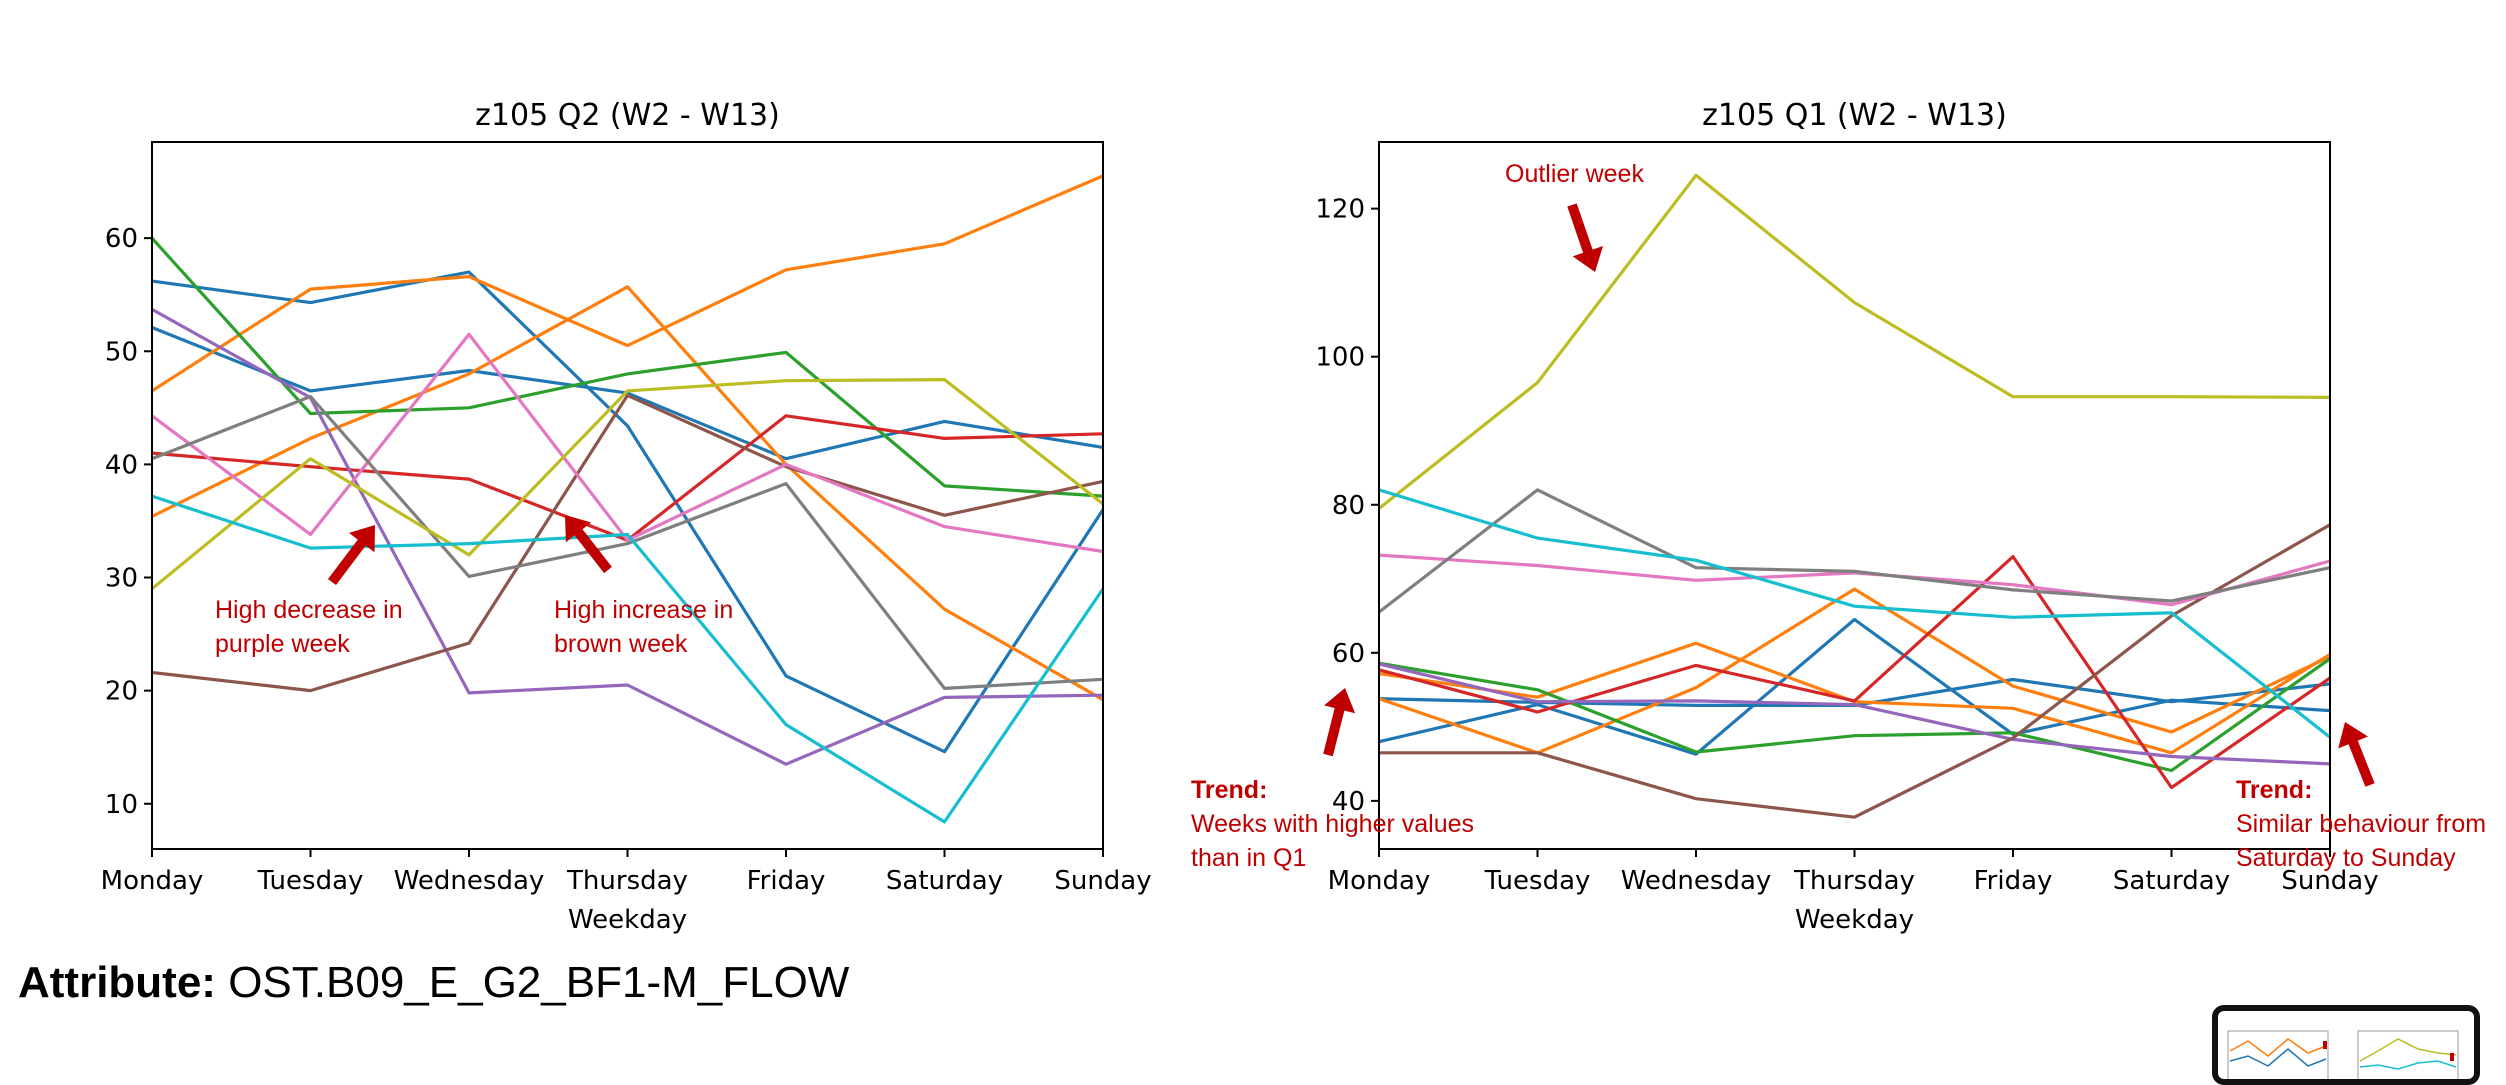 The height and width of the screenshot is (1085, 2506). I want to click on annotation-text: than in Q1, so click(1248, 858).